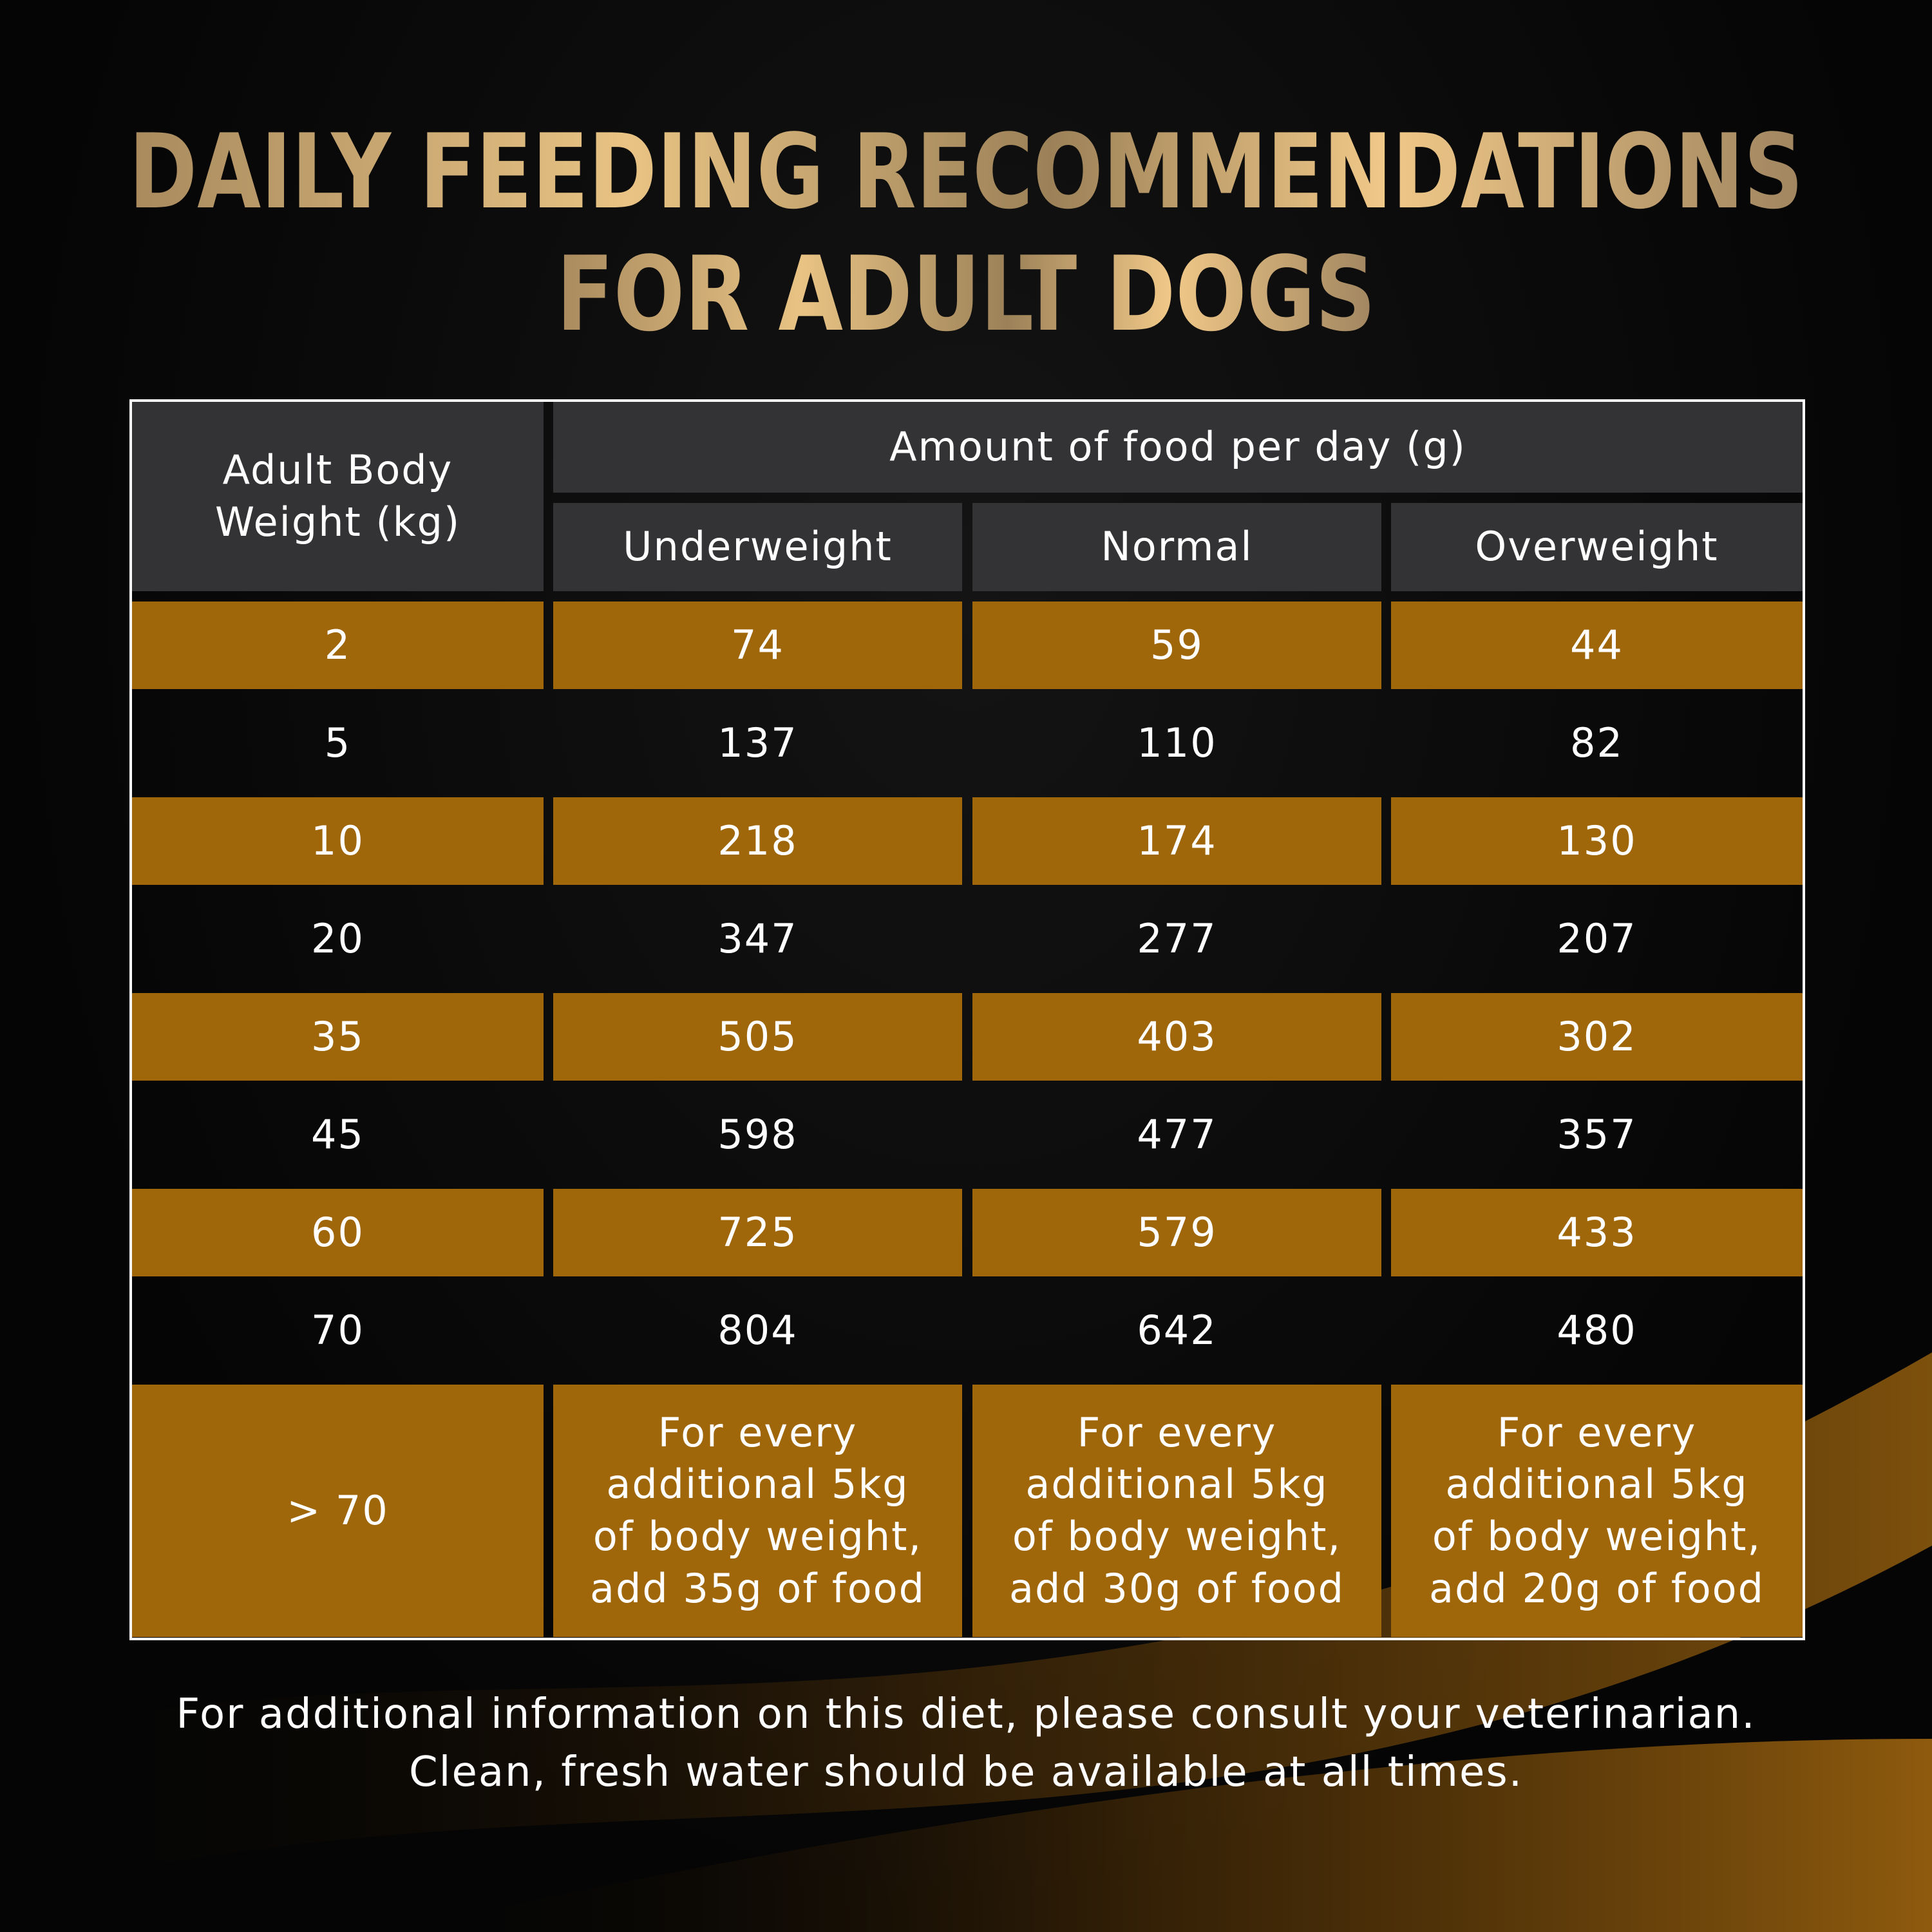 The image size is (1932, 1932). Describe the element at coordinates (757, 1037) in the screenshot. I see `table-cell: 505` at that location.